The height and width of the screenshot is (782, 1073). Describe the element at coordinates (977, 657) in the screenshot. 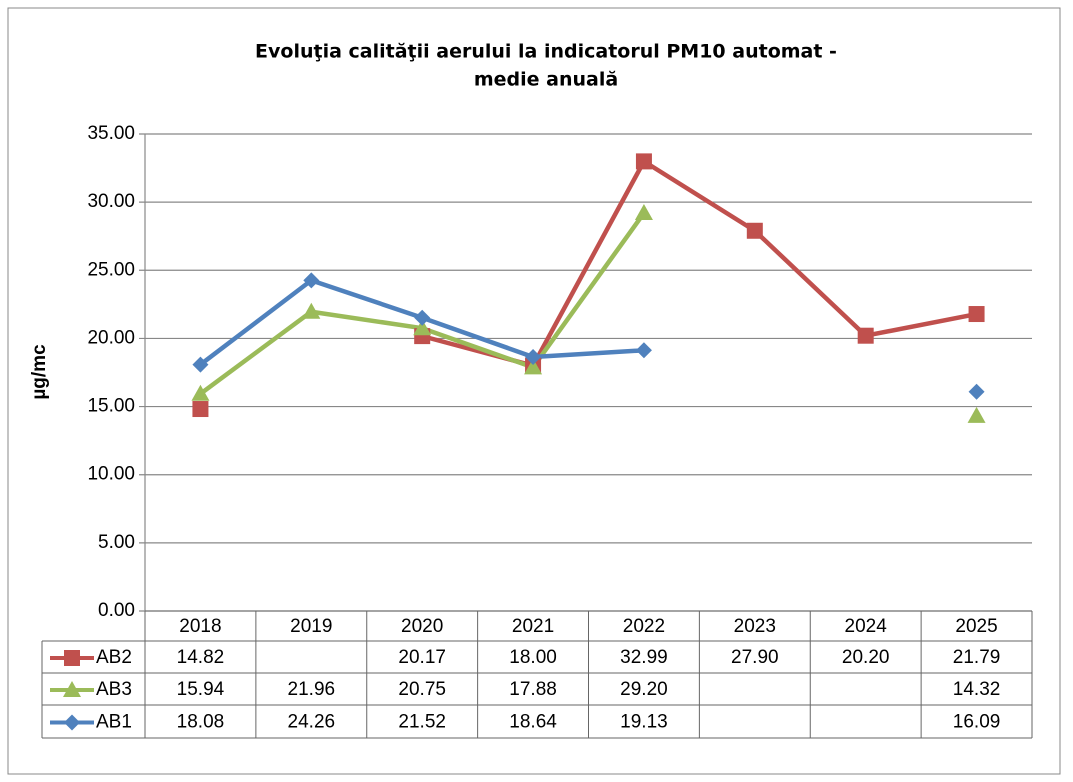

I see `table-value: 21.79` at that location.